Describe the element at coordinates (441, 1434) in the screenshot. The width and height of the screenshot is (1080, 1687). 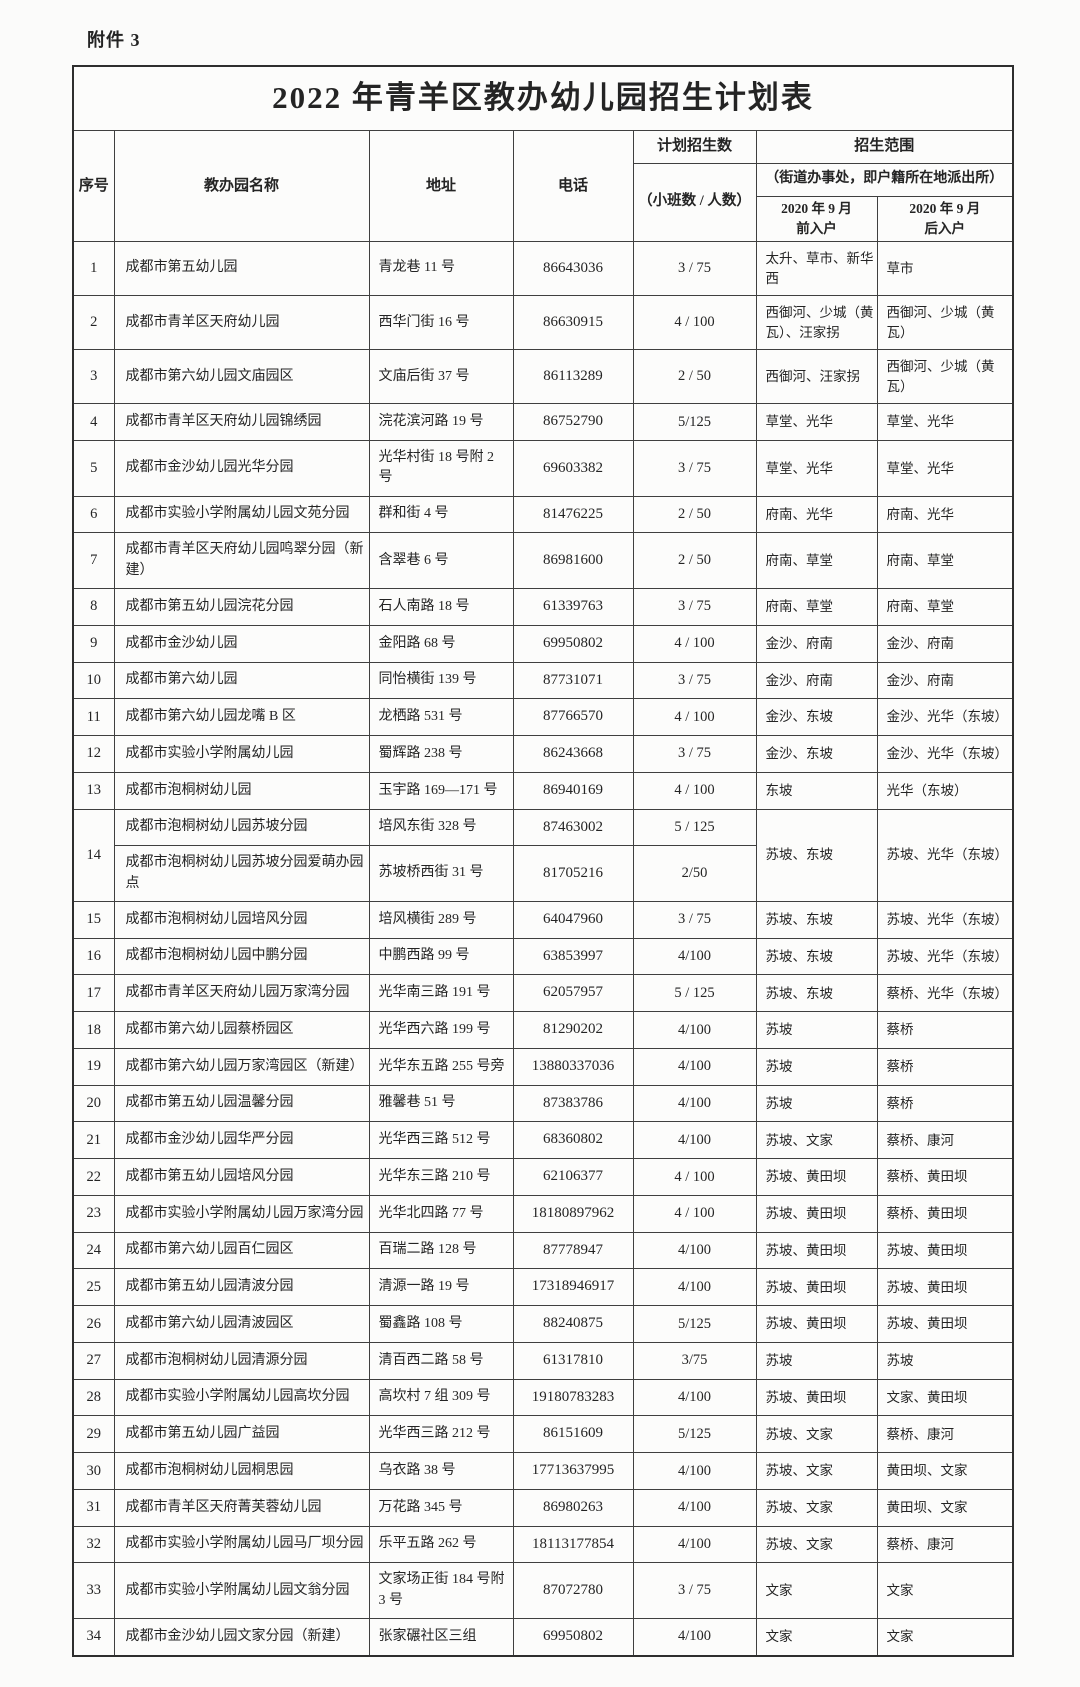
I see `cell-address: 光华西三路 212 号` at that location.